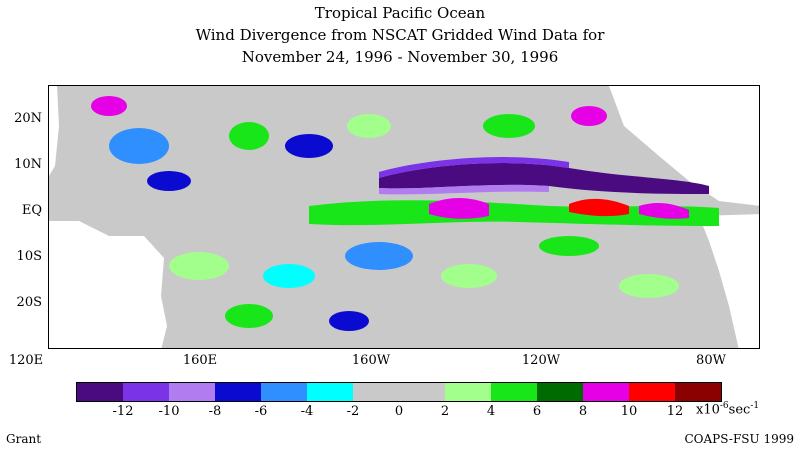  What do you see at coordinates (675, 411) in the screenshot?
I see `colorbar-tick-label: 12` at bounding box center [675, 411].